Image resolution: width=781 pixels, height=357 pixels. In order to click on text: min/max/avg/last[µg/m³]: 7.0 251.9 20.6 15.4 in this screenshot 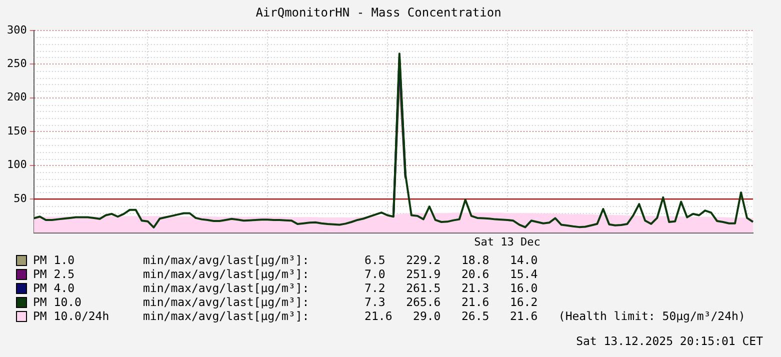, I will do `click(340, 274)`.